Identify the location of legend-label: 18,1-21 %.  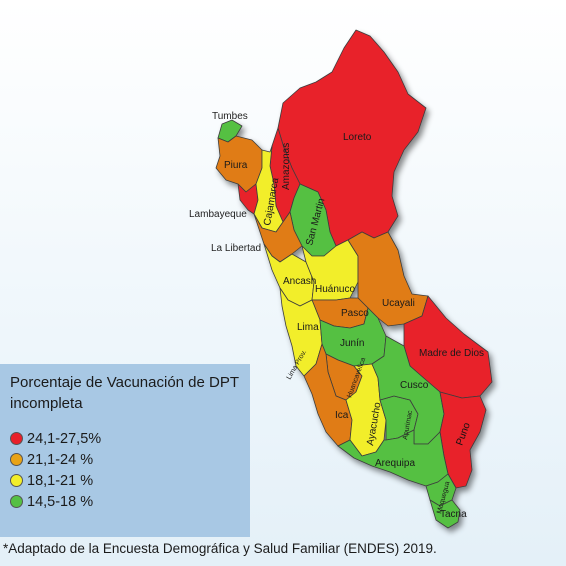
(60, 480).